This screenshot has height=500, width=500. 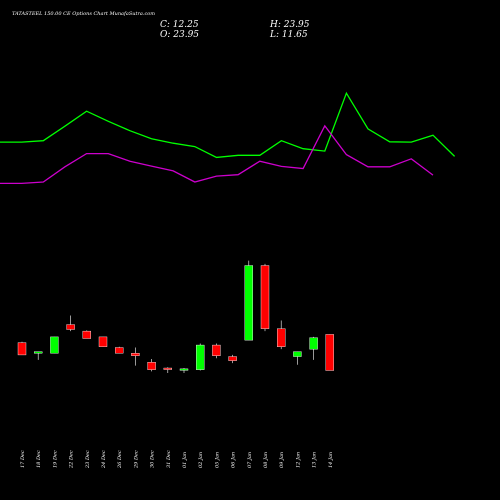 I want to click on x-tick-label: 06 Jan, so click(x=234, y=460).